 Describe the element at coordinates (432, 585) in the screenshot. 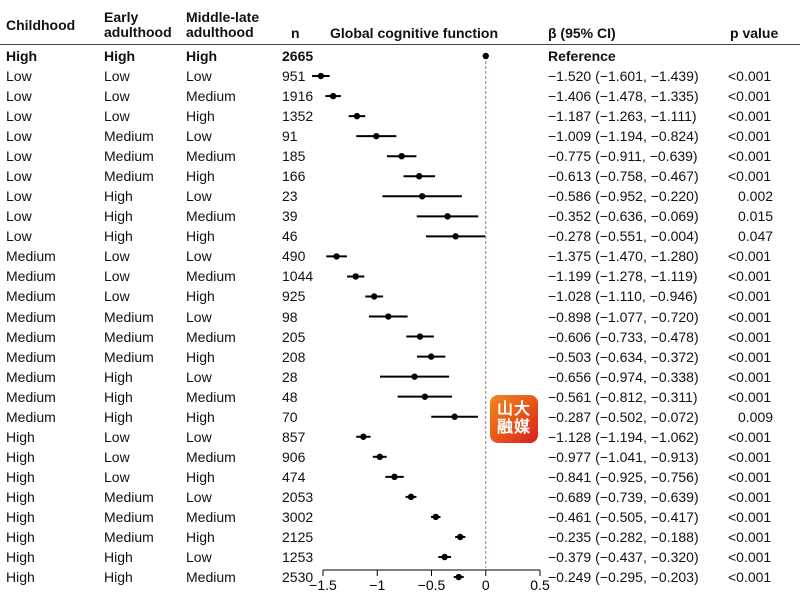

I see `x-tick-label: −0.5` at that location.